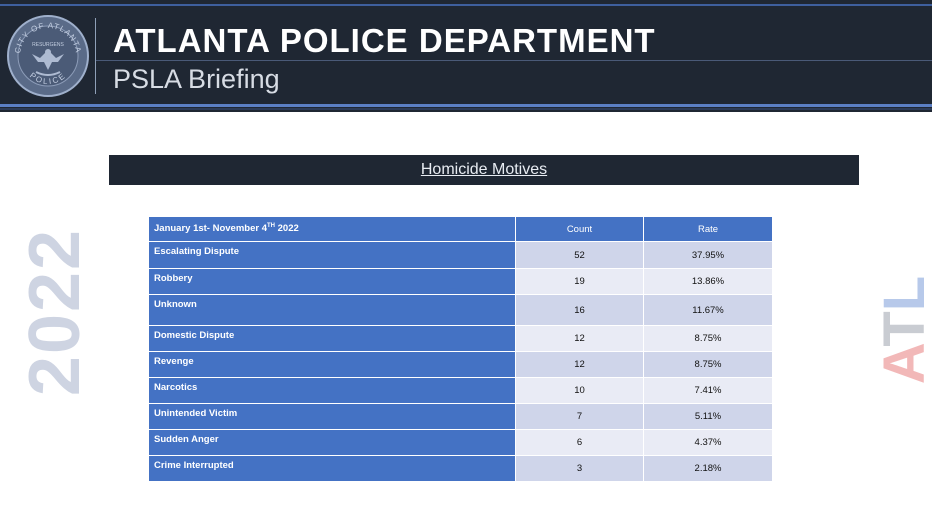  What do you see at coordinates (332, 468) in the screenshot?
I see `motive-label: Crime Interrupted` at bounding box center [332, 468].